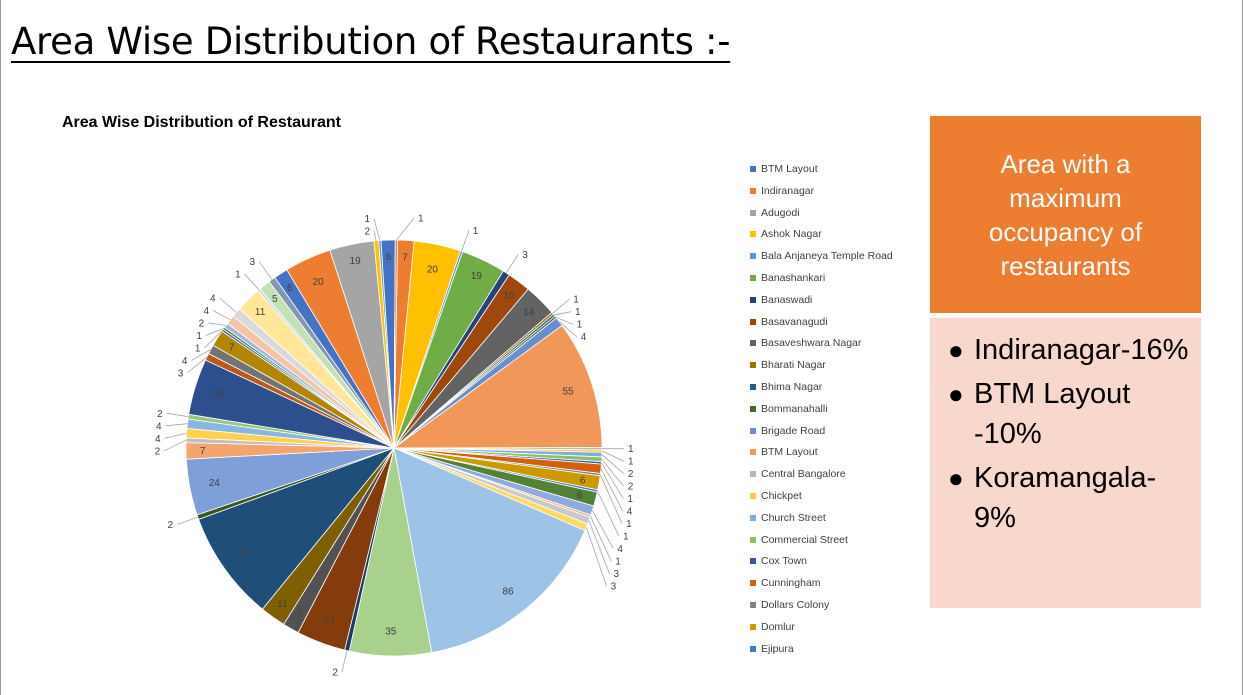 This screenshot has width=1243, height=695. I want to click on callout-bullet: ● Koramangala-9%, so click(1069, 498).